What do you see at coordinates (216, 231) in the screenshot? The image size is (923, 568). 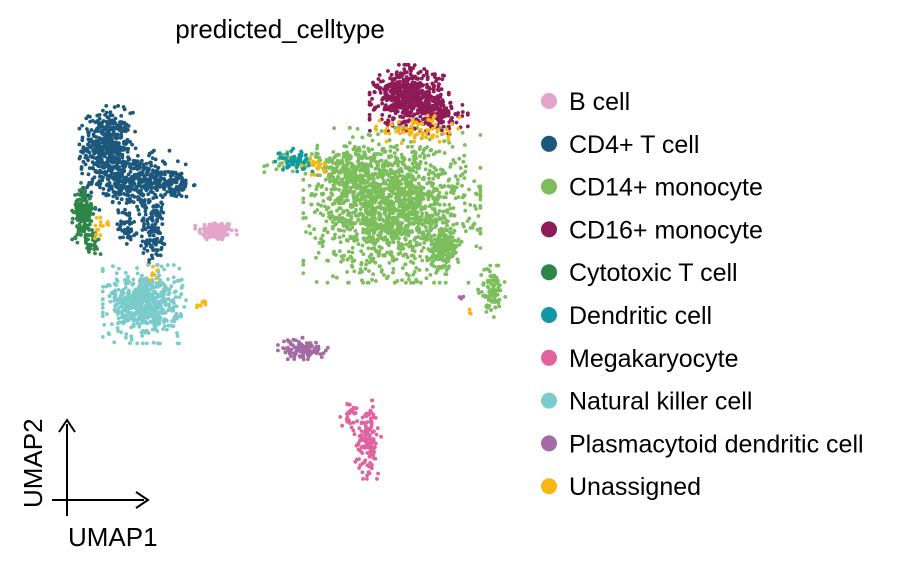 I see `series-b-cell` at bounding box center [216, 231].